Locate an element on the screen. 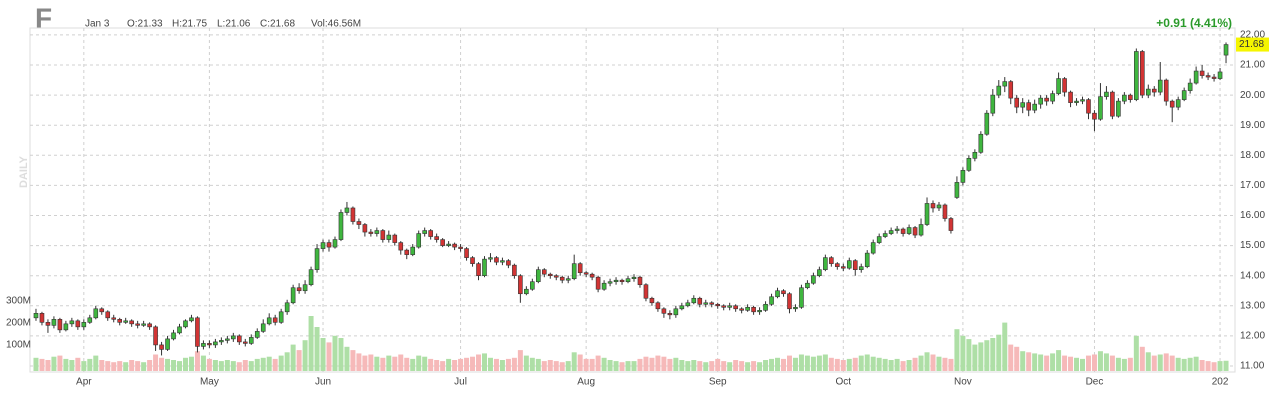  date-label: Jan 3 is located at coordinates (97, 24).